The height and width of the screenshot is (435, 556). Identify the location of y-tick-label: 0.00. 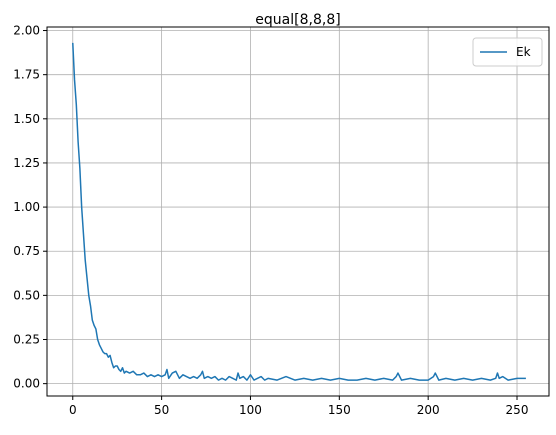
(26, 384).